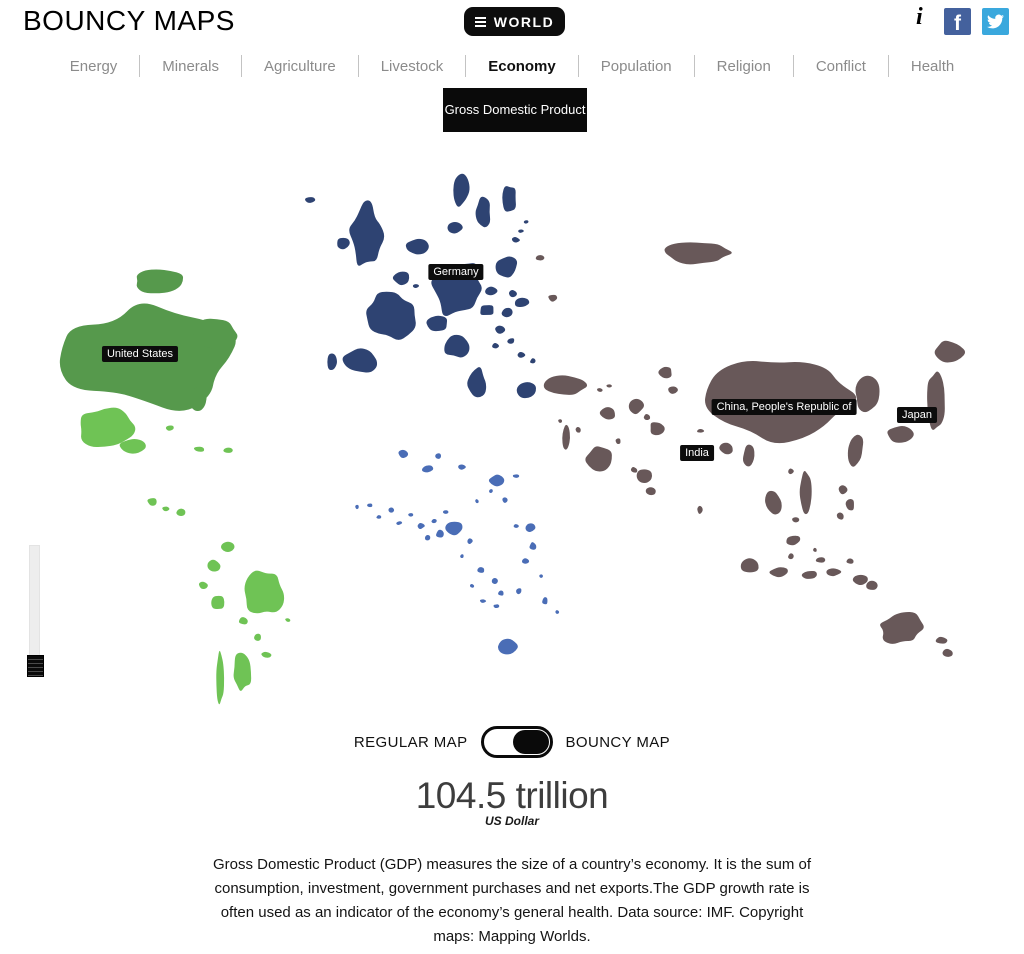  Describe the element at coordinates (410, 742) in the screenshot. I see `regular-map-label: REGULAR MAP` at that location.